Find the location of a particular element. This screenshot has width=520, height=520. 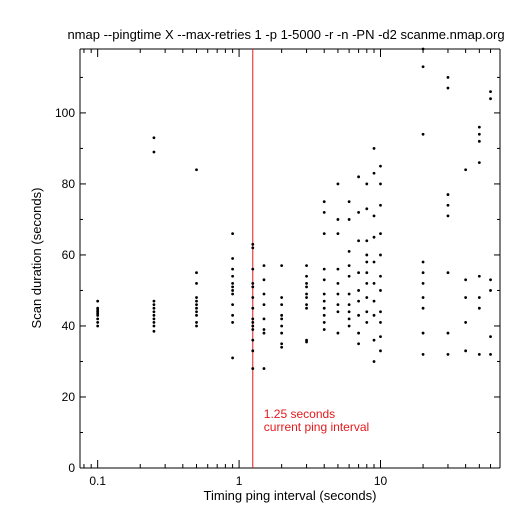

x-tick-label: 10 is located at coordinates (381, 481).